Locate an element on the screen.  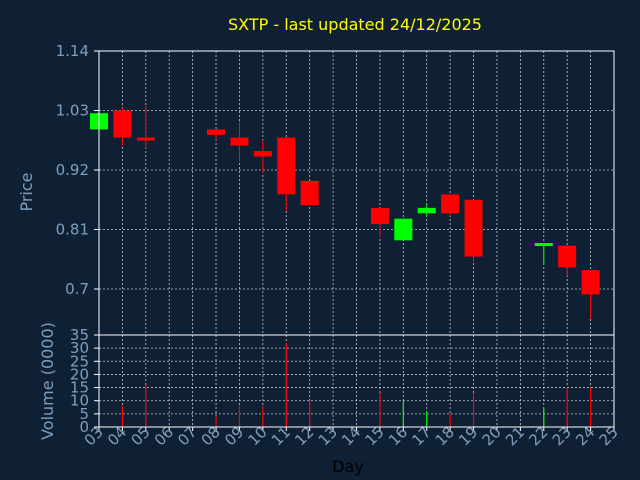
price-tick-label: 0.81 is located at coordinates (72, 230).